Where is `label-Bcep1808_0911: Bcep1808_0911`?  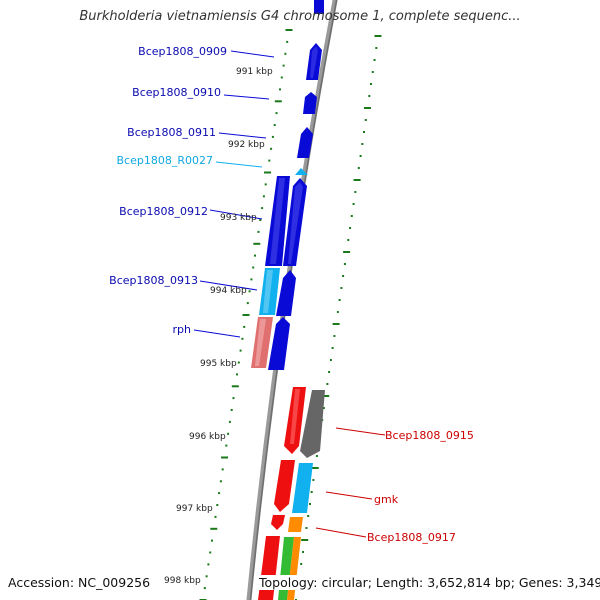 label-Bcep1808_0911: Bcep1808_0911 is located at coordinates (171, 132).